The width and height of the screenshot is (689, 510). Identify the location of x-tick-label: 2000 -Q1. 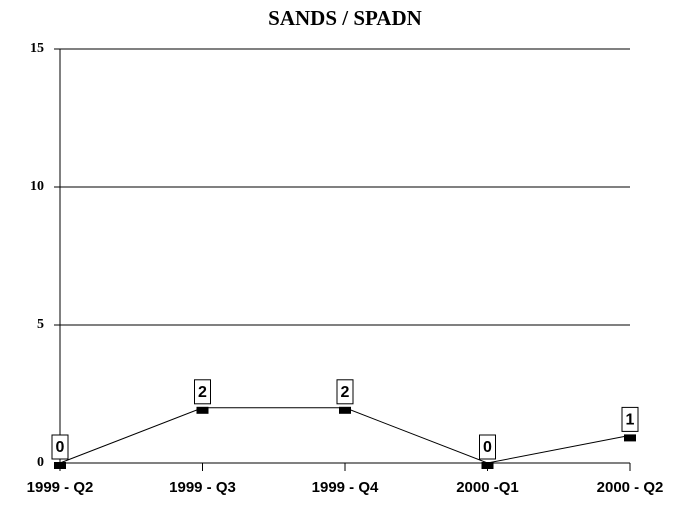
(487, 487).